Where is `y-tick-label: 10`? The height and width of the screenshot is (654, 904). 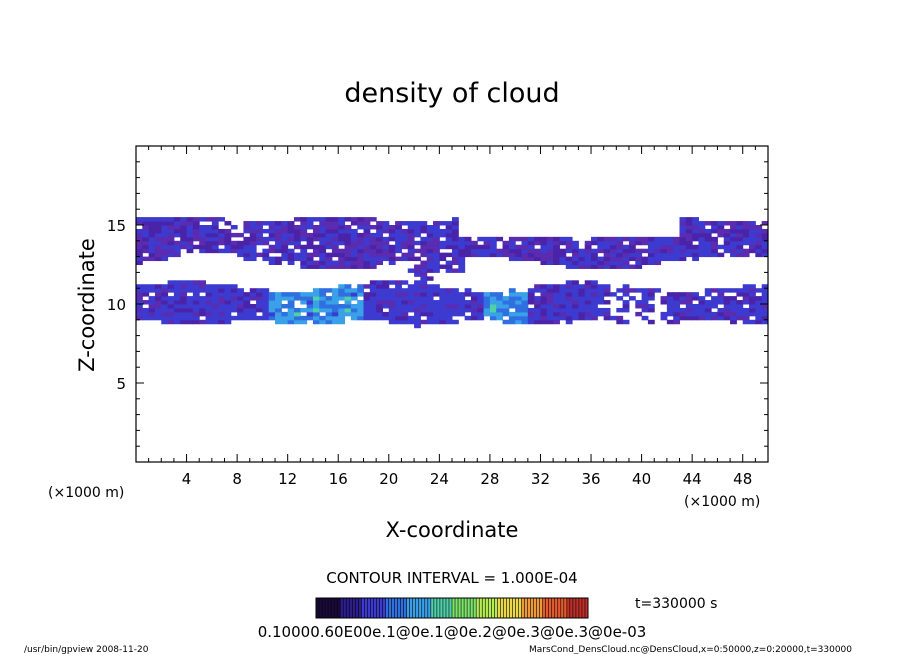
y-tick-label: 10 is located at coordinates (116, 305).